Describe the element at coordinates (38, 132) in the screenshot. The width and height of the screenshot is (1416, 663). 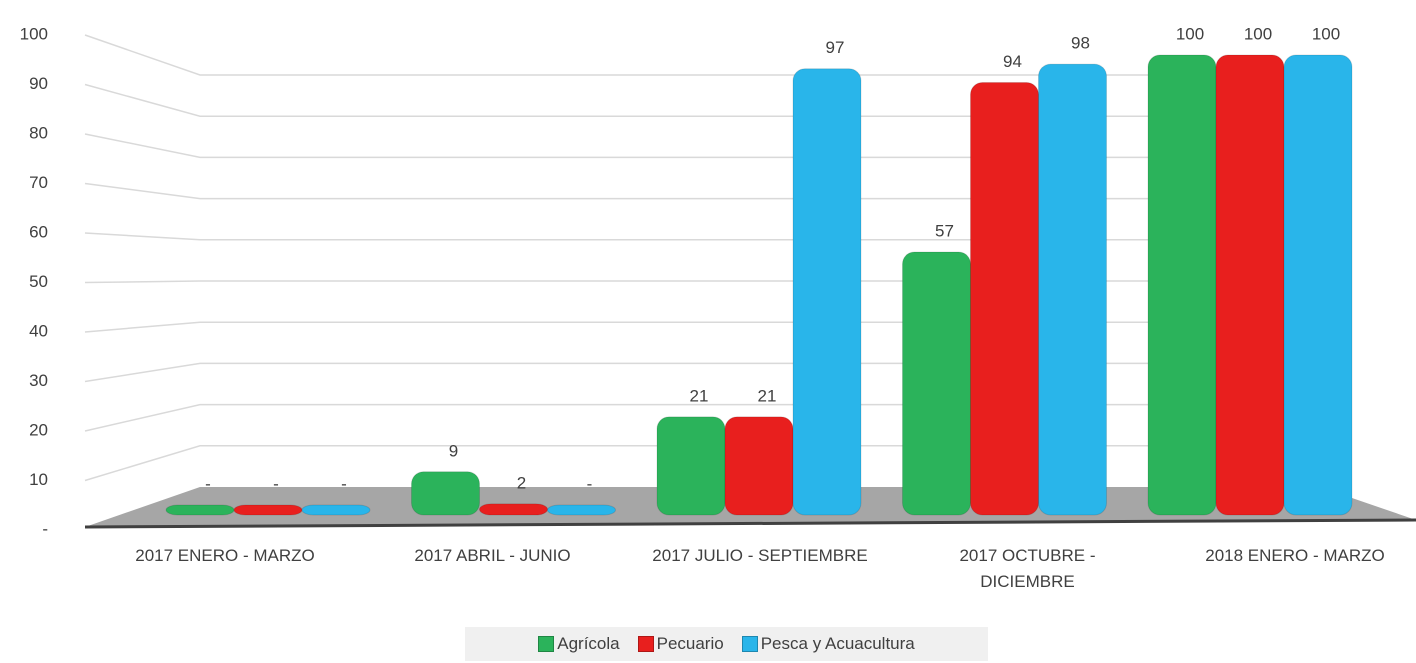
I see `y-tick-label: 80` at that location.